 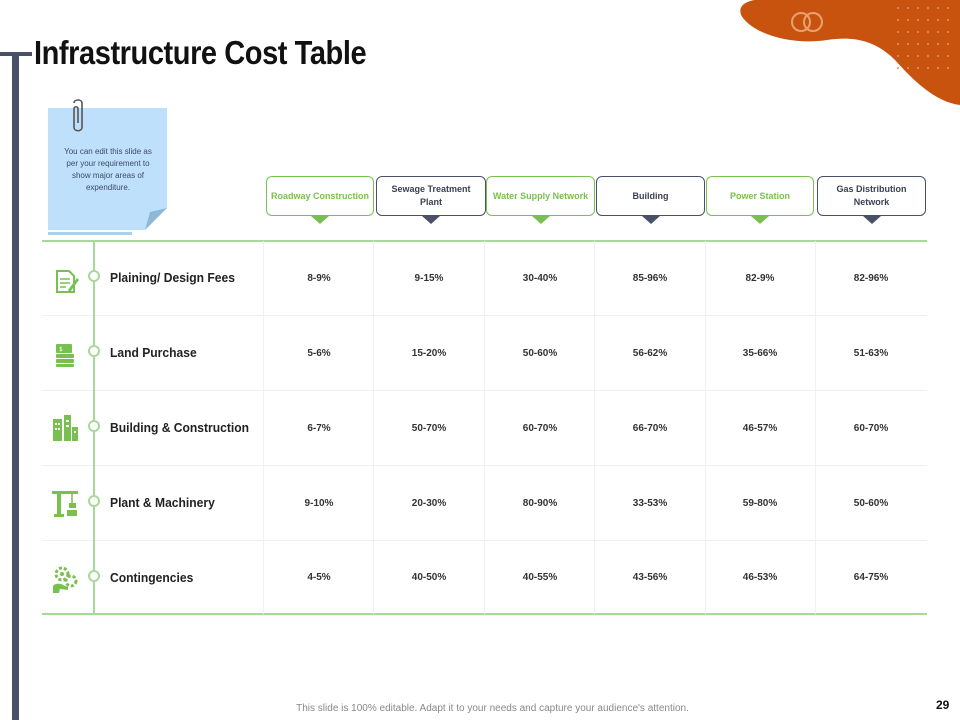 What do you see at coordinates (871, 278) in the screenshot?
I see `table-cell: 82-96%` at bounding box center [871, 278].